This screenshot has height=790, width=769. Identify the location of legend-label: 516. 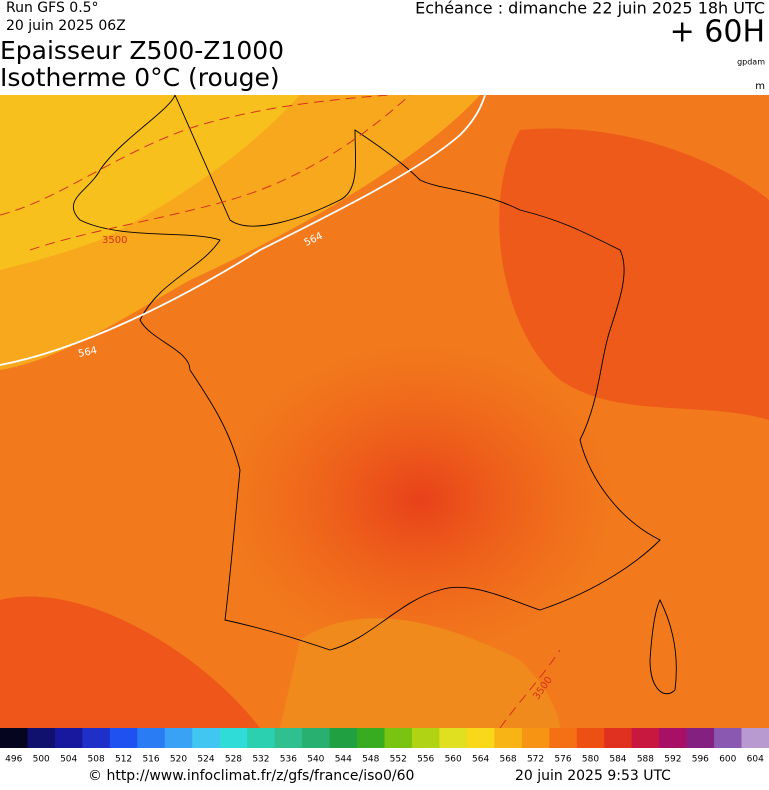
(150, 760).